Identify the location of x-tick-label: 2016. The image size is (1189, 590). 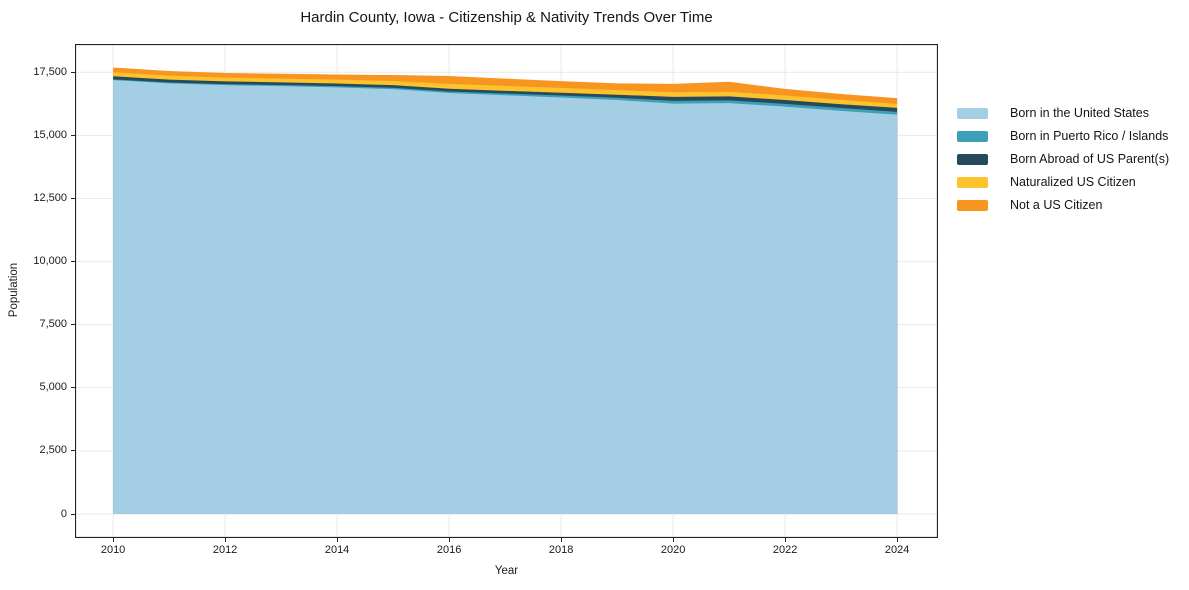
(449, 550).